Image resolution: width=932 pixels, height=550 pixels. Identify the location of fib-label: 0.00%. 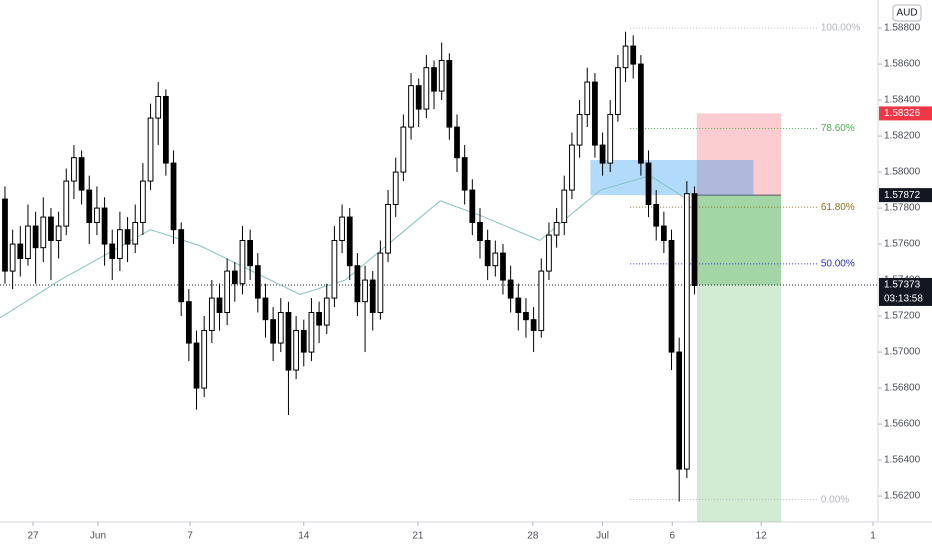
(835, 499).